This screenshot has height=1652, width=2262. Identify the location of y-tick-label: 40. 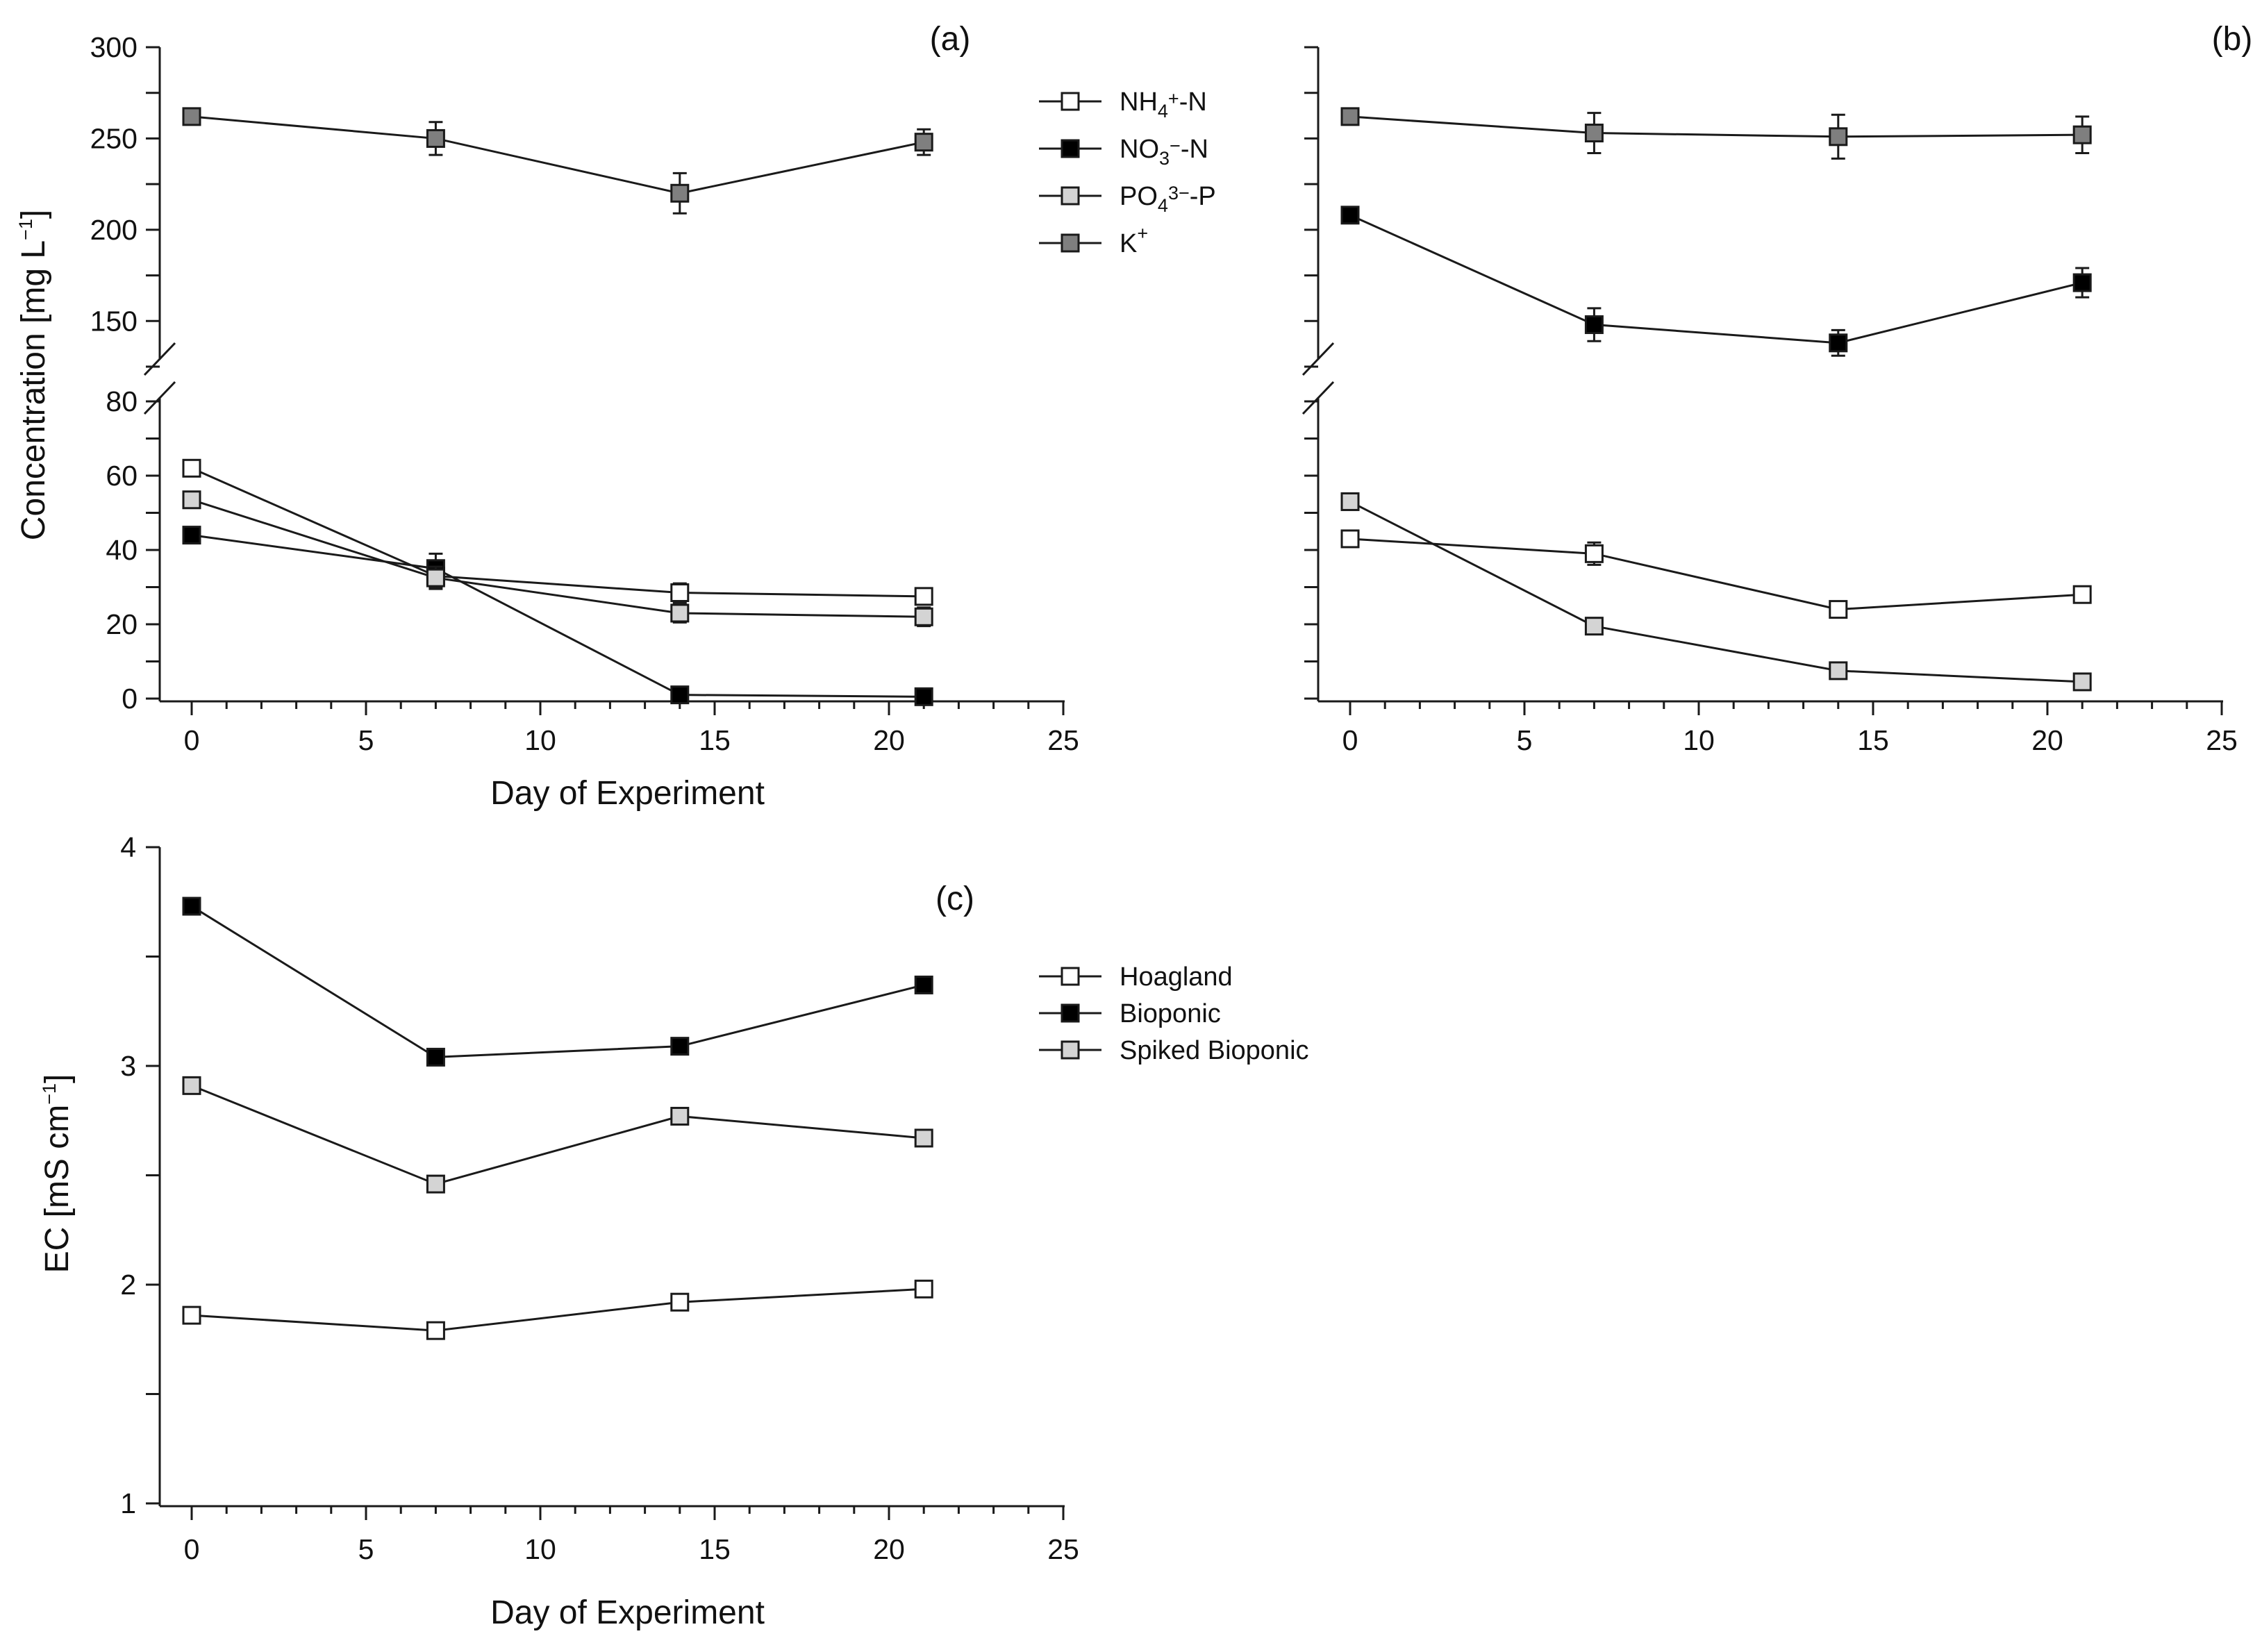
(122, 550).